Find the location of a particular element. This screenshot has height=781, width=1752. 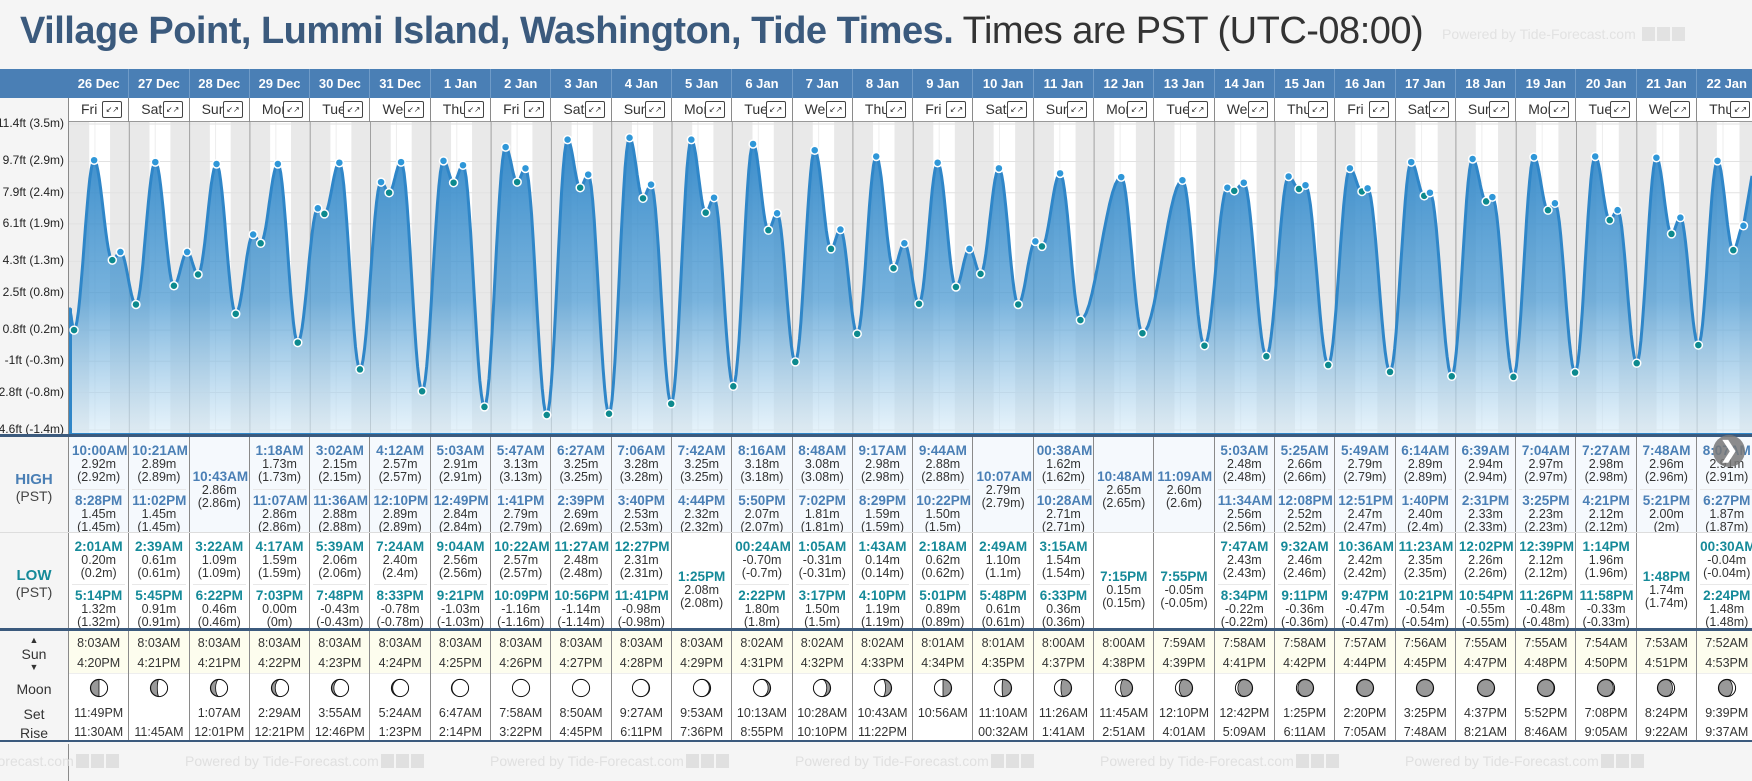

date-header: 15 Jan is located at coordinates (1305, 83).